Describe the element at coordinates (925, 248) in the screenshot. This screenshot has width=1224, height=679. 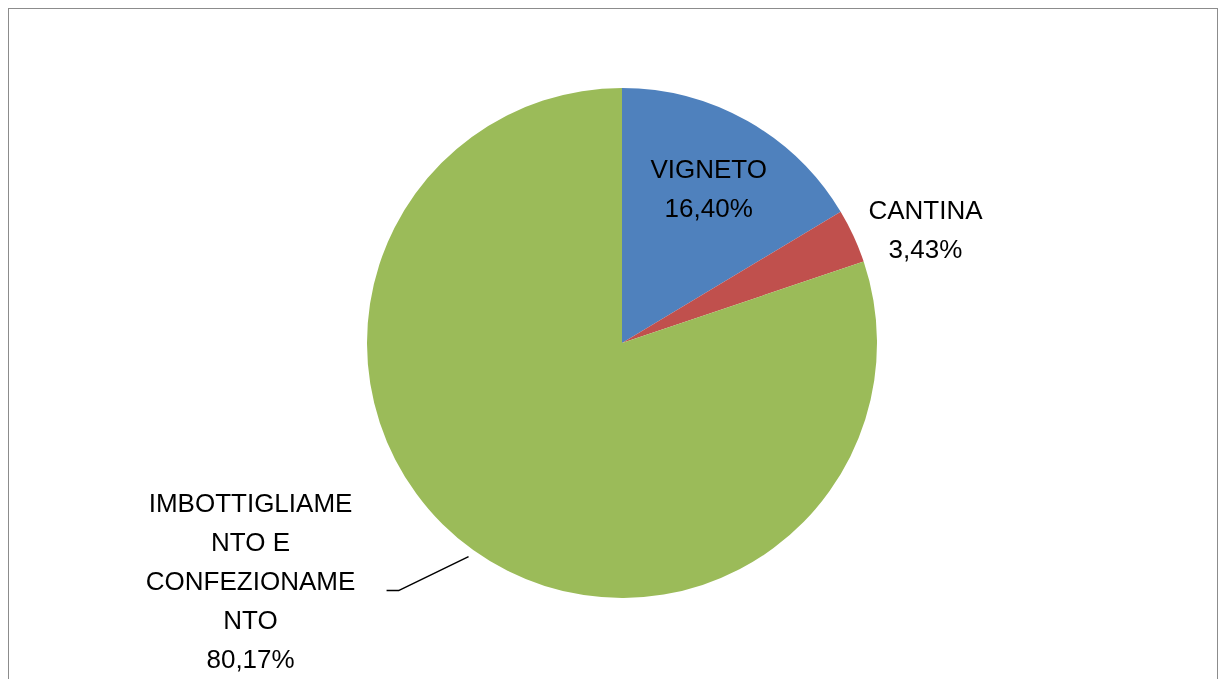
I see `data-label: 3,43%` at that location.